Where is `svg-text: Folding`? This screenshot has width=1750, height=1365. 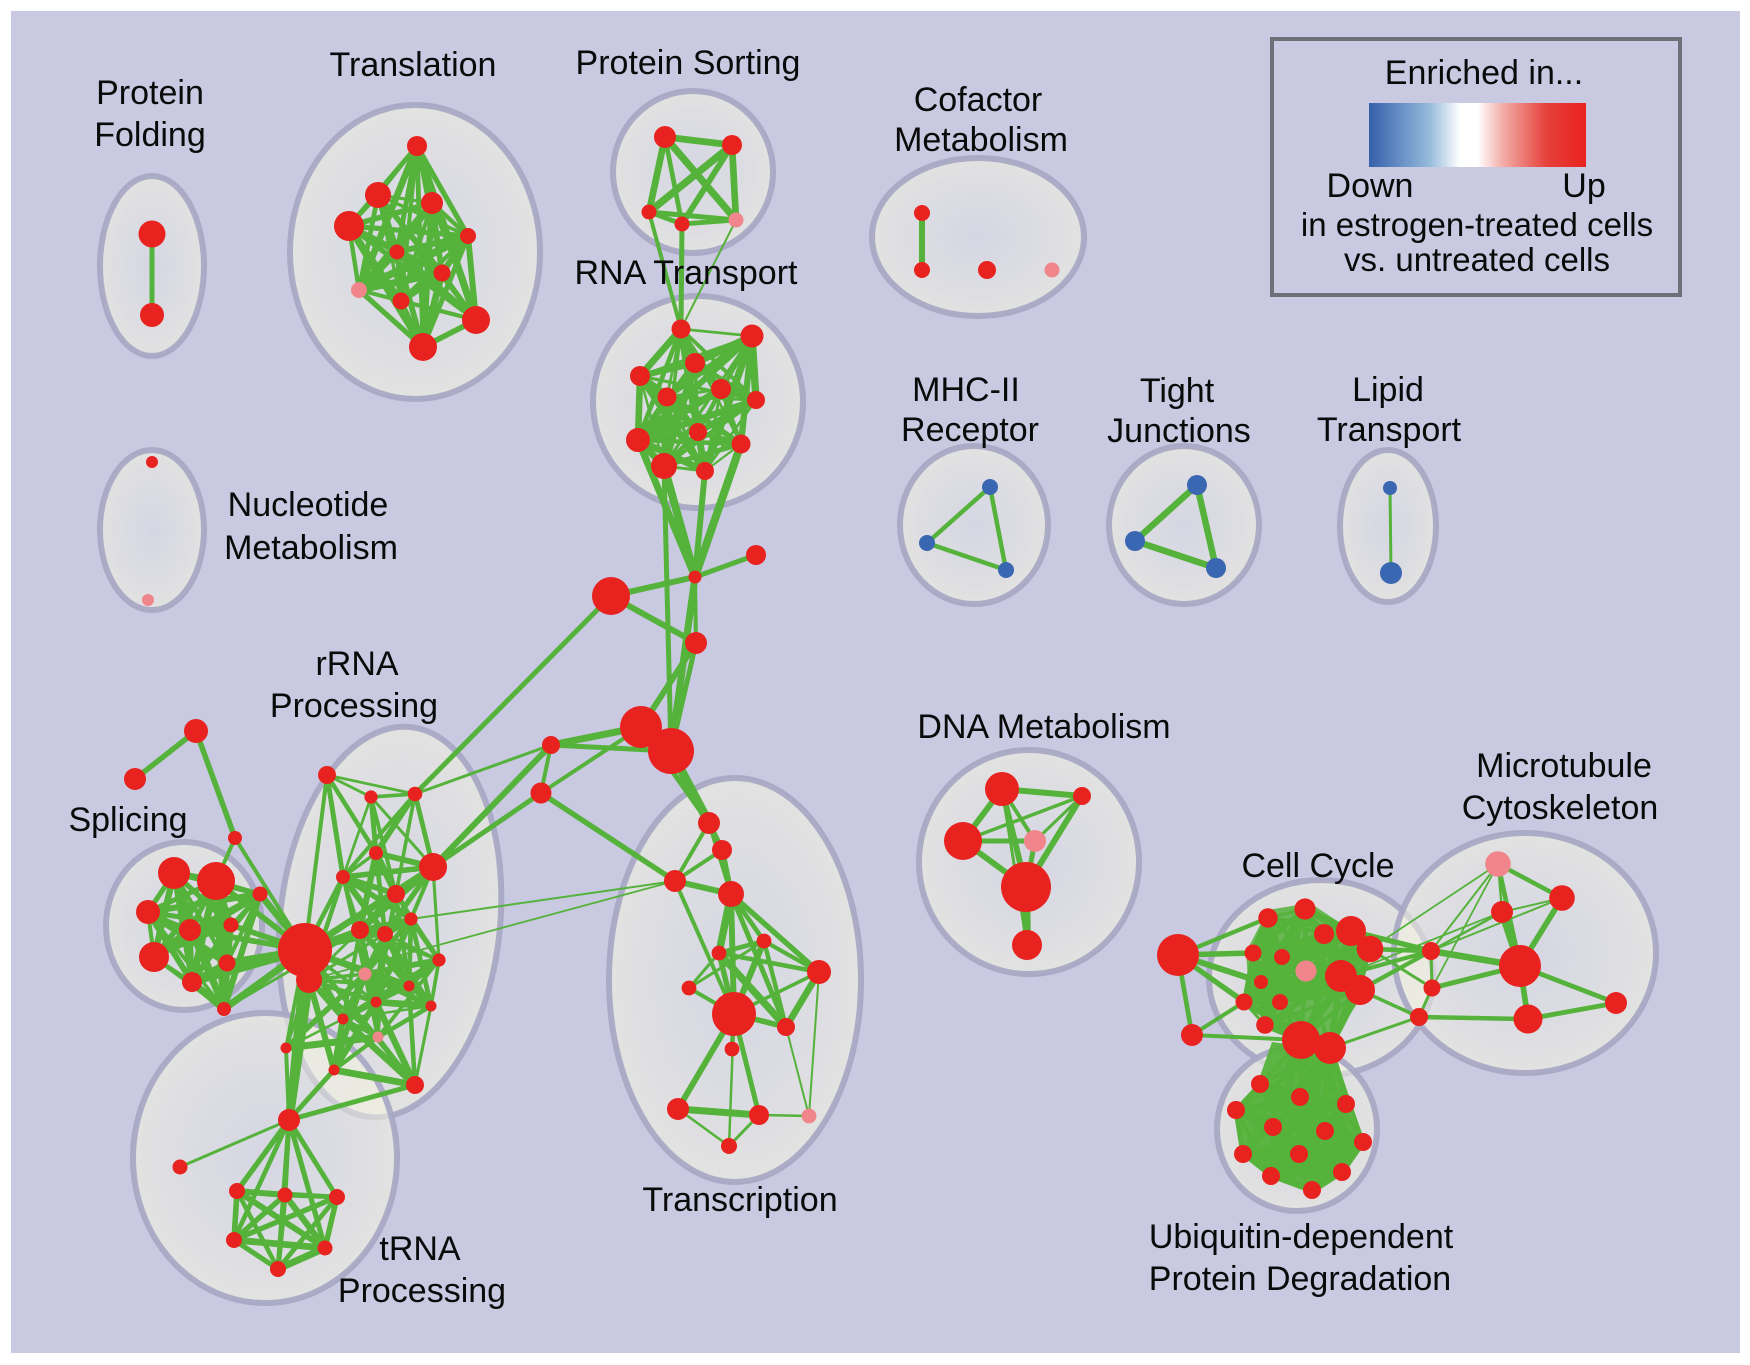 svg-text: Folding is located at coordinates (150, 135).